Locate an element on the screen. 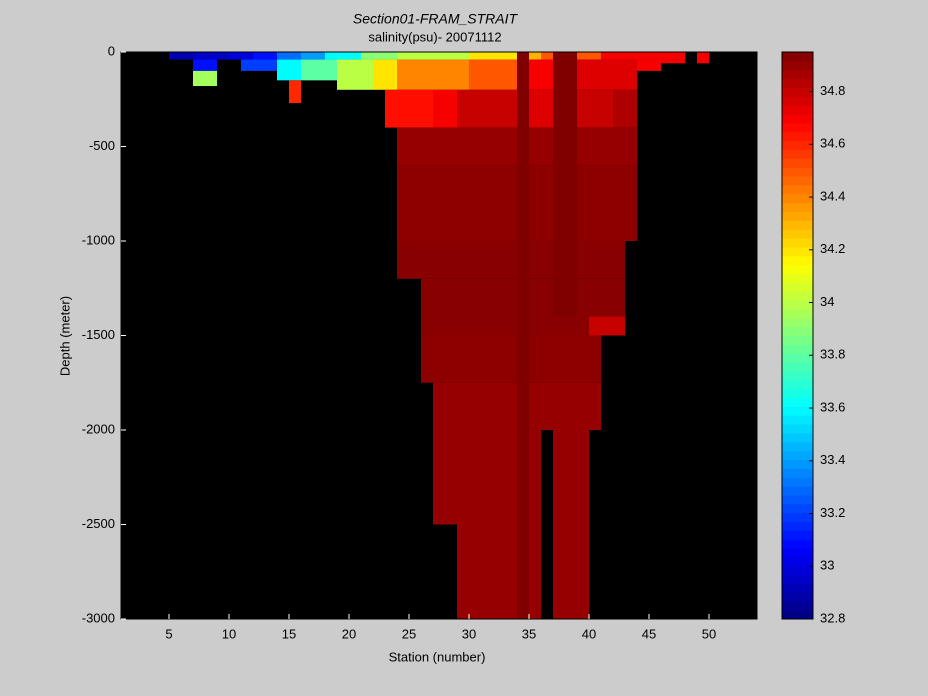 This screenshot has height=696, width=928. colorbar-tick-label: 34.2 is located at coordinates (832, 248).